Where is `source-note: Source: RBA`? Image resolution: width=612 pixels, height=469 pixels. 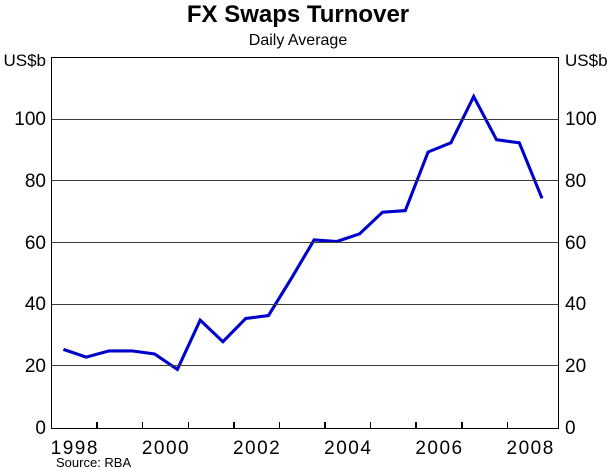 source-note: Source: RBA is located at coordinates (94, 462).